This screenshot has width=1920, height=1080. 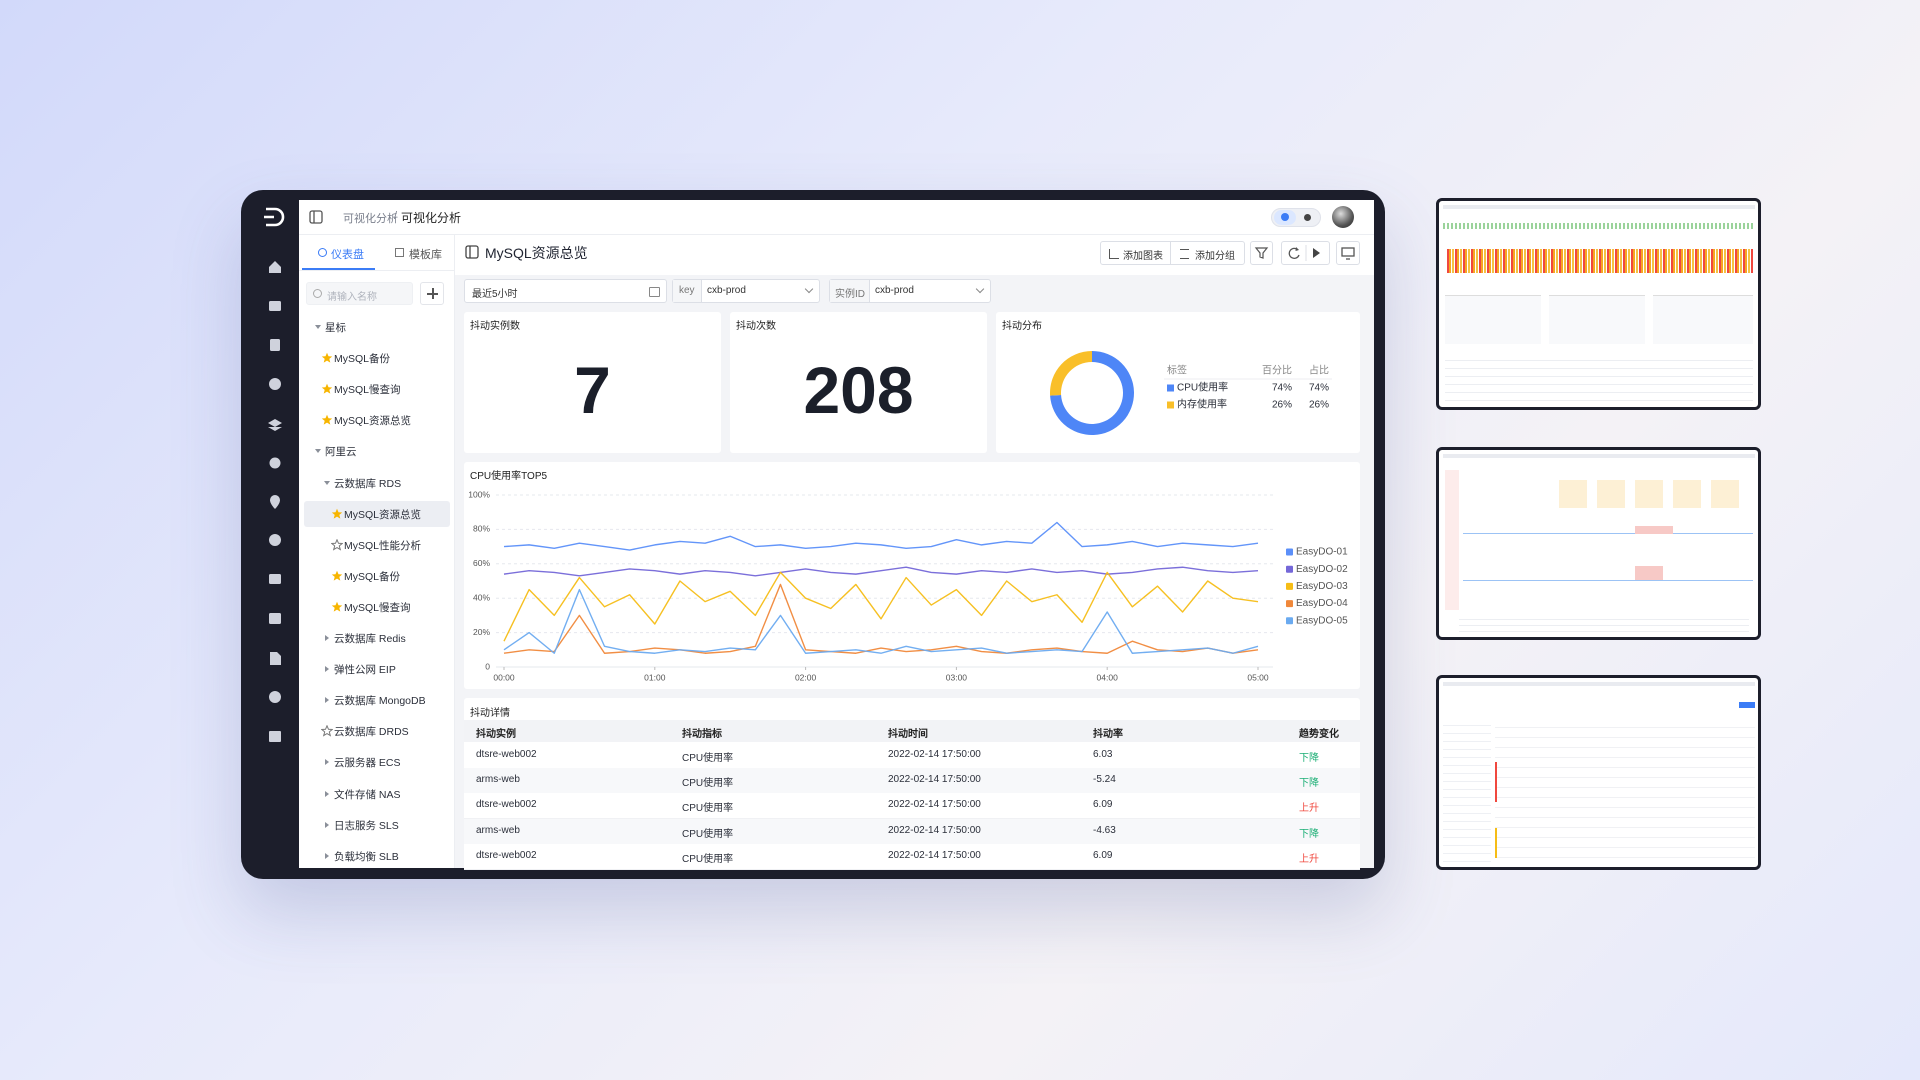 What do you see at coordinates (347, 255) in the screenshot?
I see `tab-dashboard: 仪表盘` at bounding box center [347, 255].